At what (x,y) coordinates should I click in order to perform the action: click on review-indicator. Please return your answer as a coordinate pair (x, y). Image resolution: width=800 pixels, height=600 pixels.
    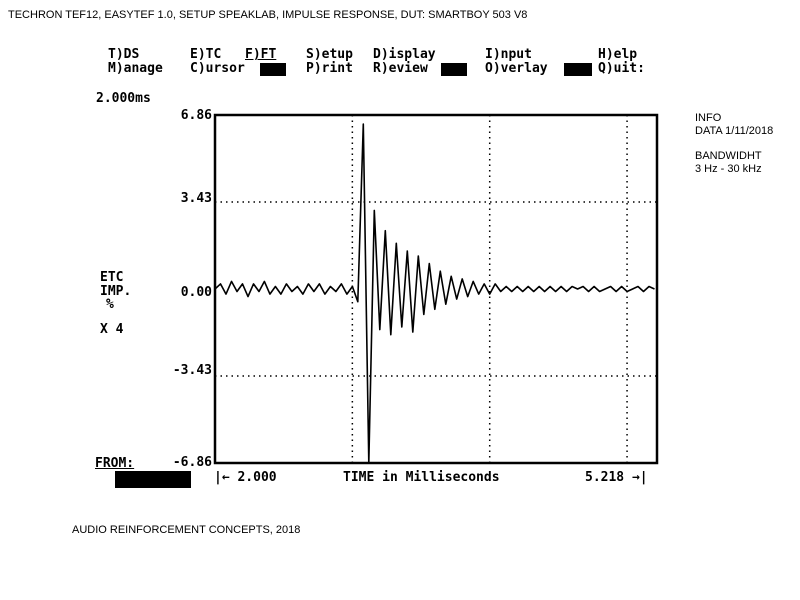
    Looking at the image, I should click on (454, 69).